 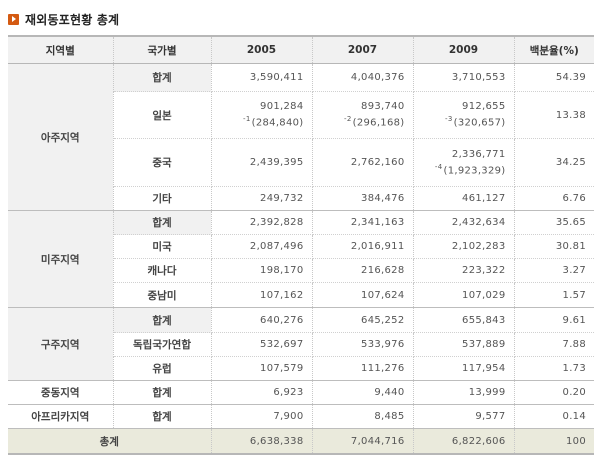 What do you see at coordinates (554, 222) in the screenshot?
I see `value-percent: 35.65` at bounding box center [554, 222].